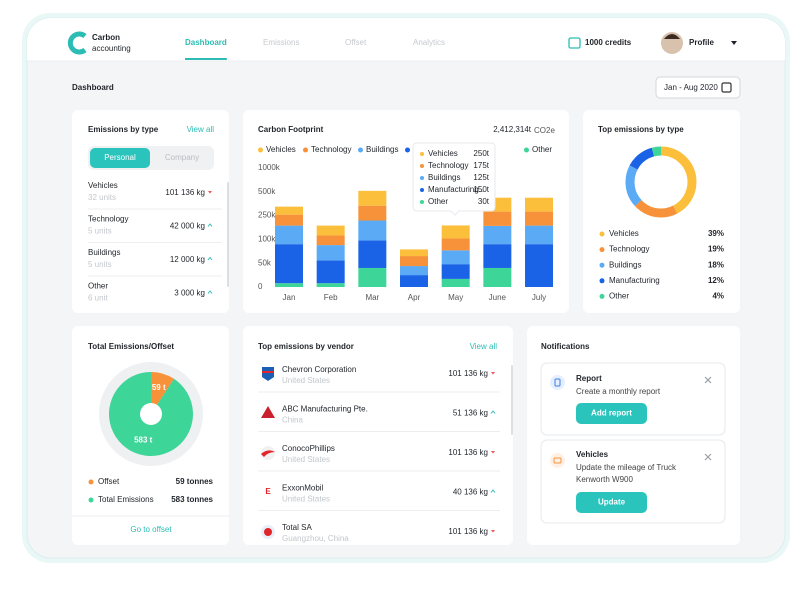 The image size is (811, 593). Describe the element at coordinates (448, 165) in the screenshot. I see `tooltip-label: Technology` at that location.